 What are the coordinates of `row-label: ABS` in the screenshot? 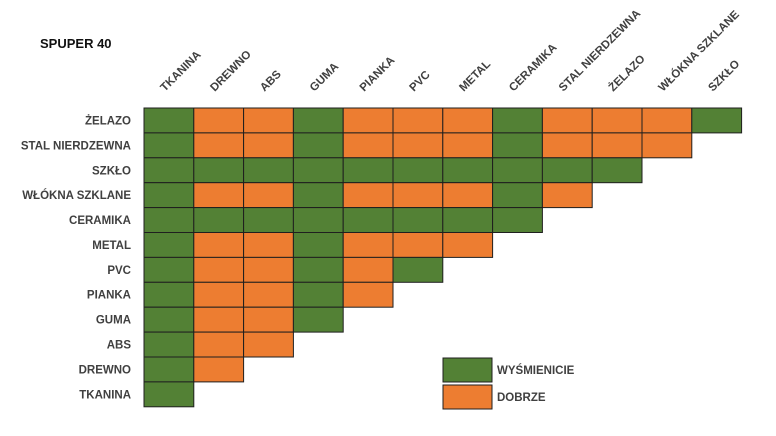 It's located at (119, 346).